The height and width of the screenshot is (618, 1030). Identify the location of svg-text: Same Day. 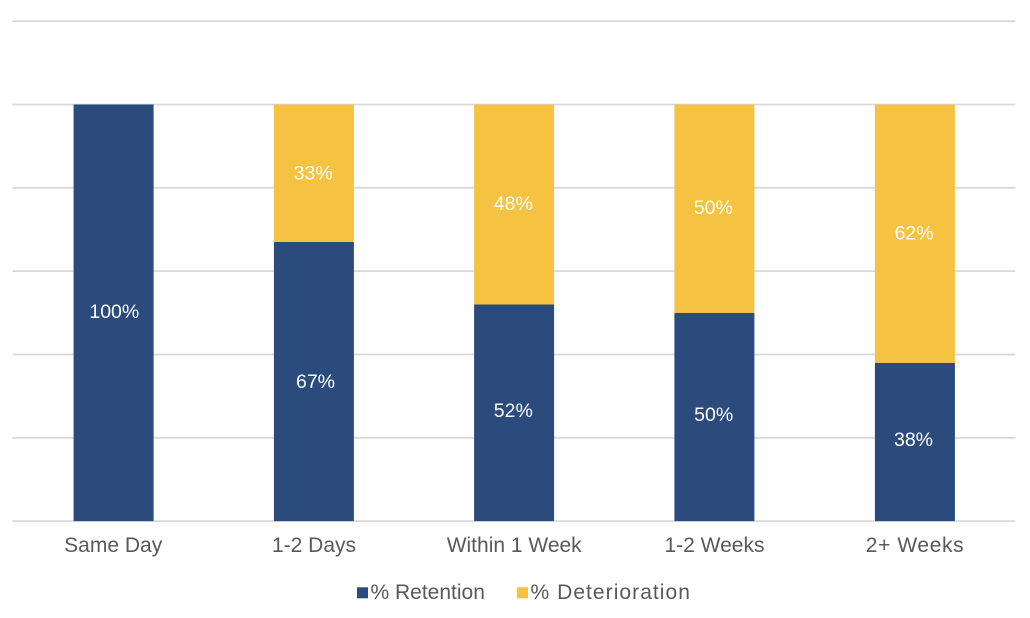
(113, 545).